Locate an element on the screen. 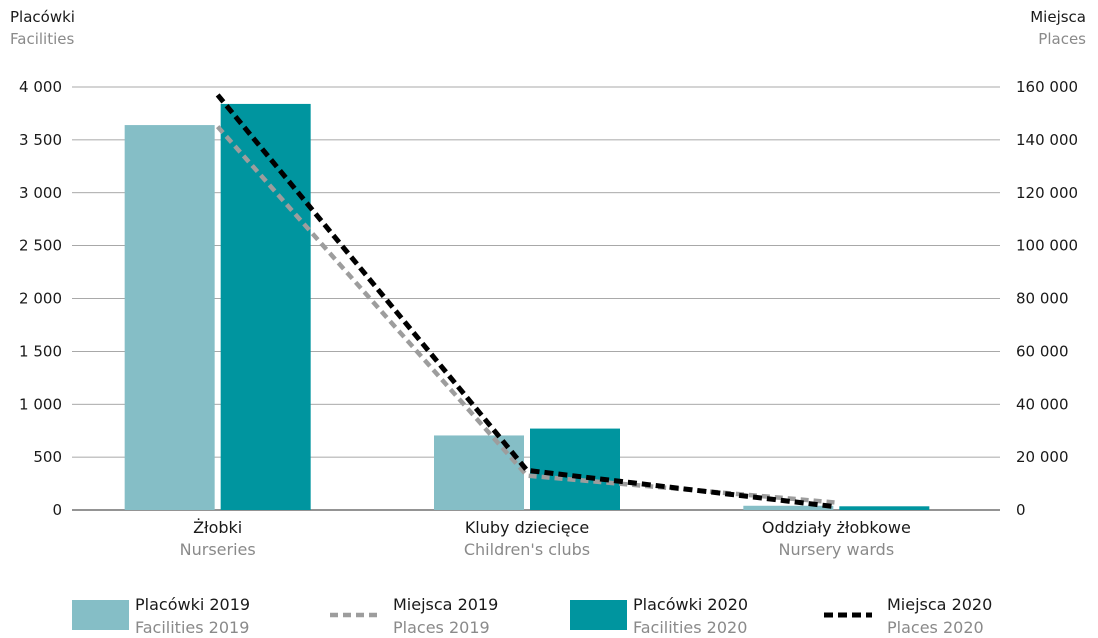 The height and width of the screenshot is (638, 1098). left-tick-label: 1 500 is located at coordinates (40, 351).